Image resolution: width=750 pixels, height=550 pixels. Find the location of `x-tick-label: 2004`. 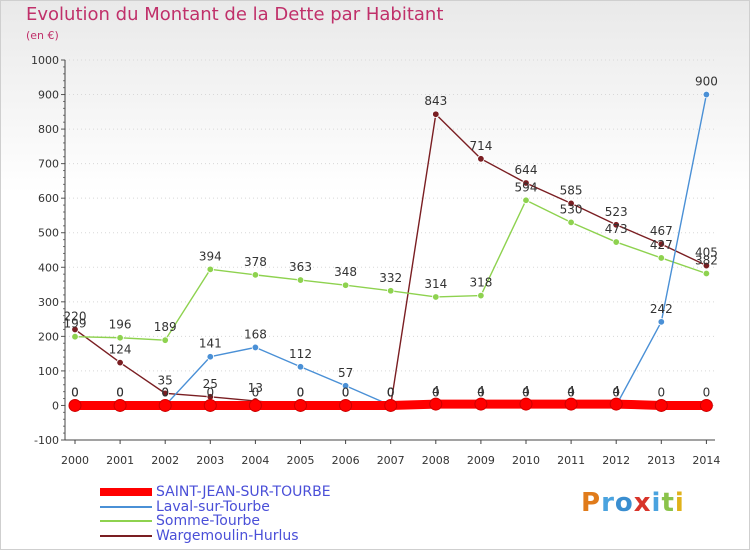

x-tick-label: 2004 is located at coordinates (255, 460).